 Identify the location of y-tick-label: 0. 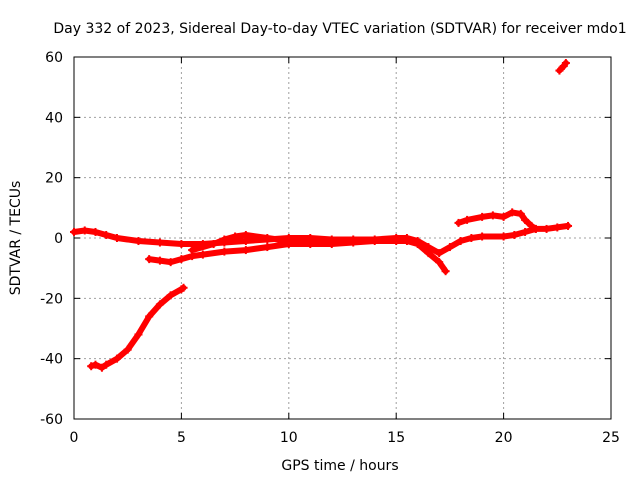
(58, 239).